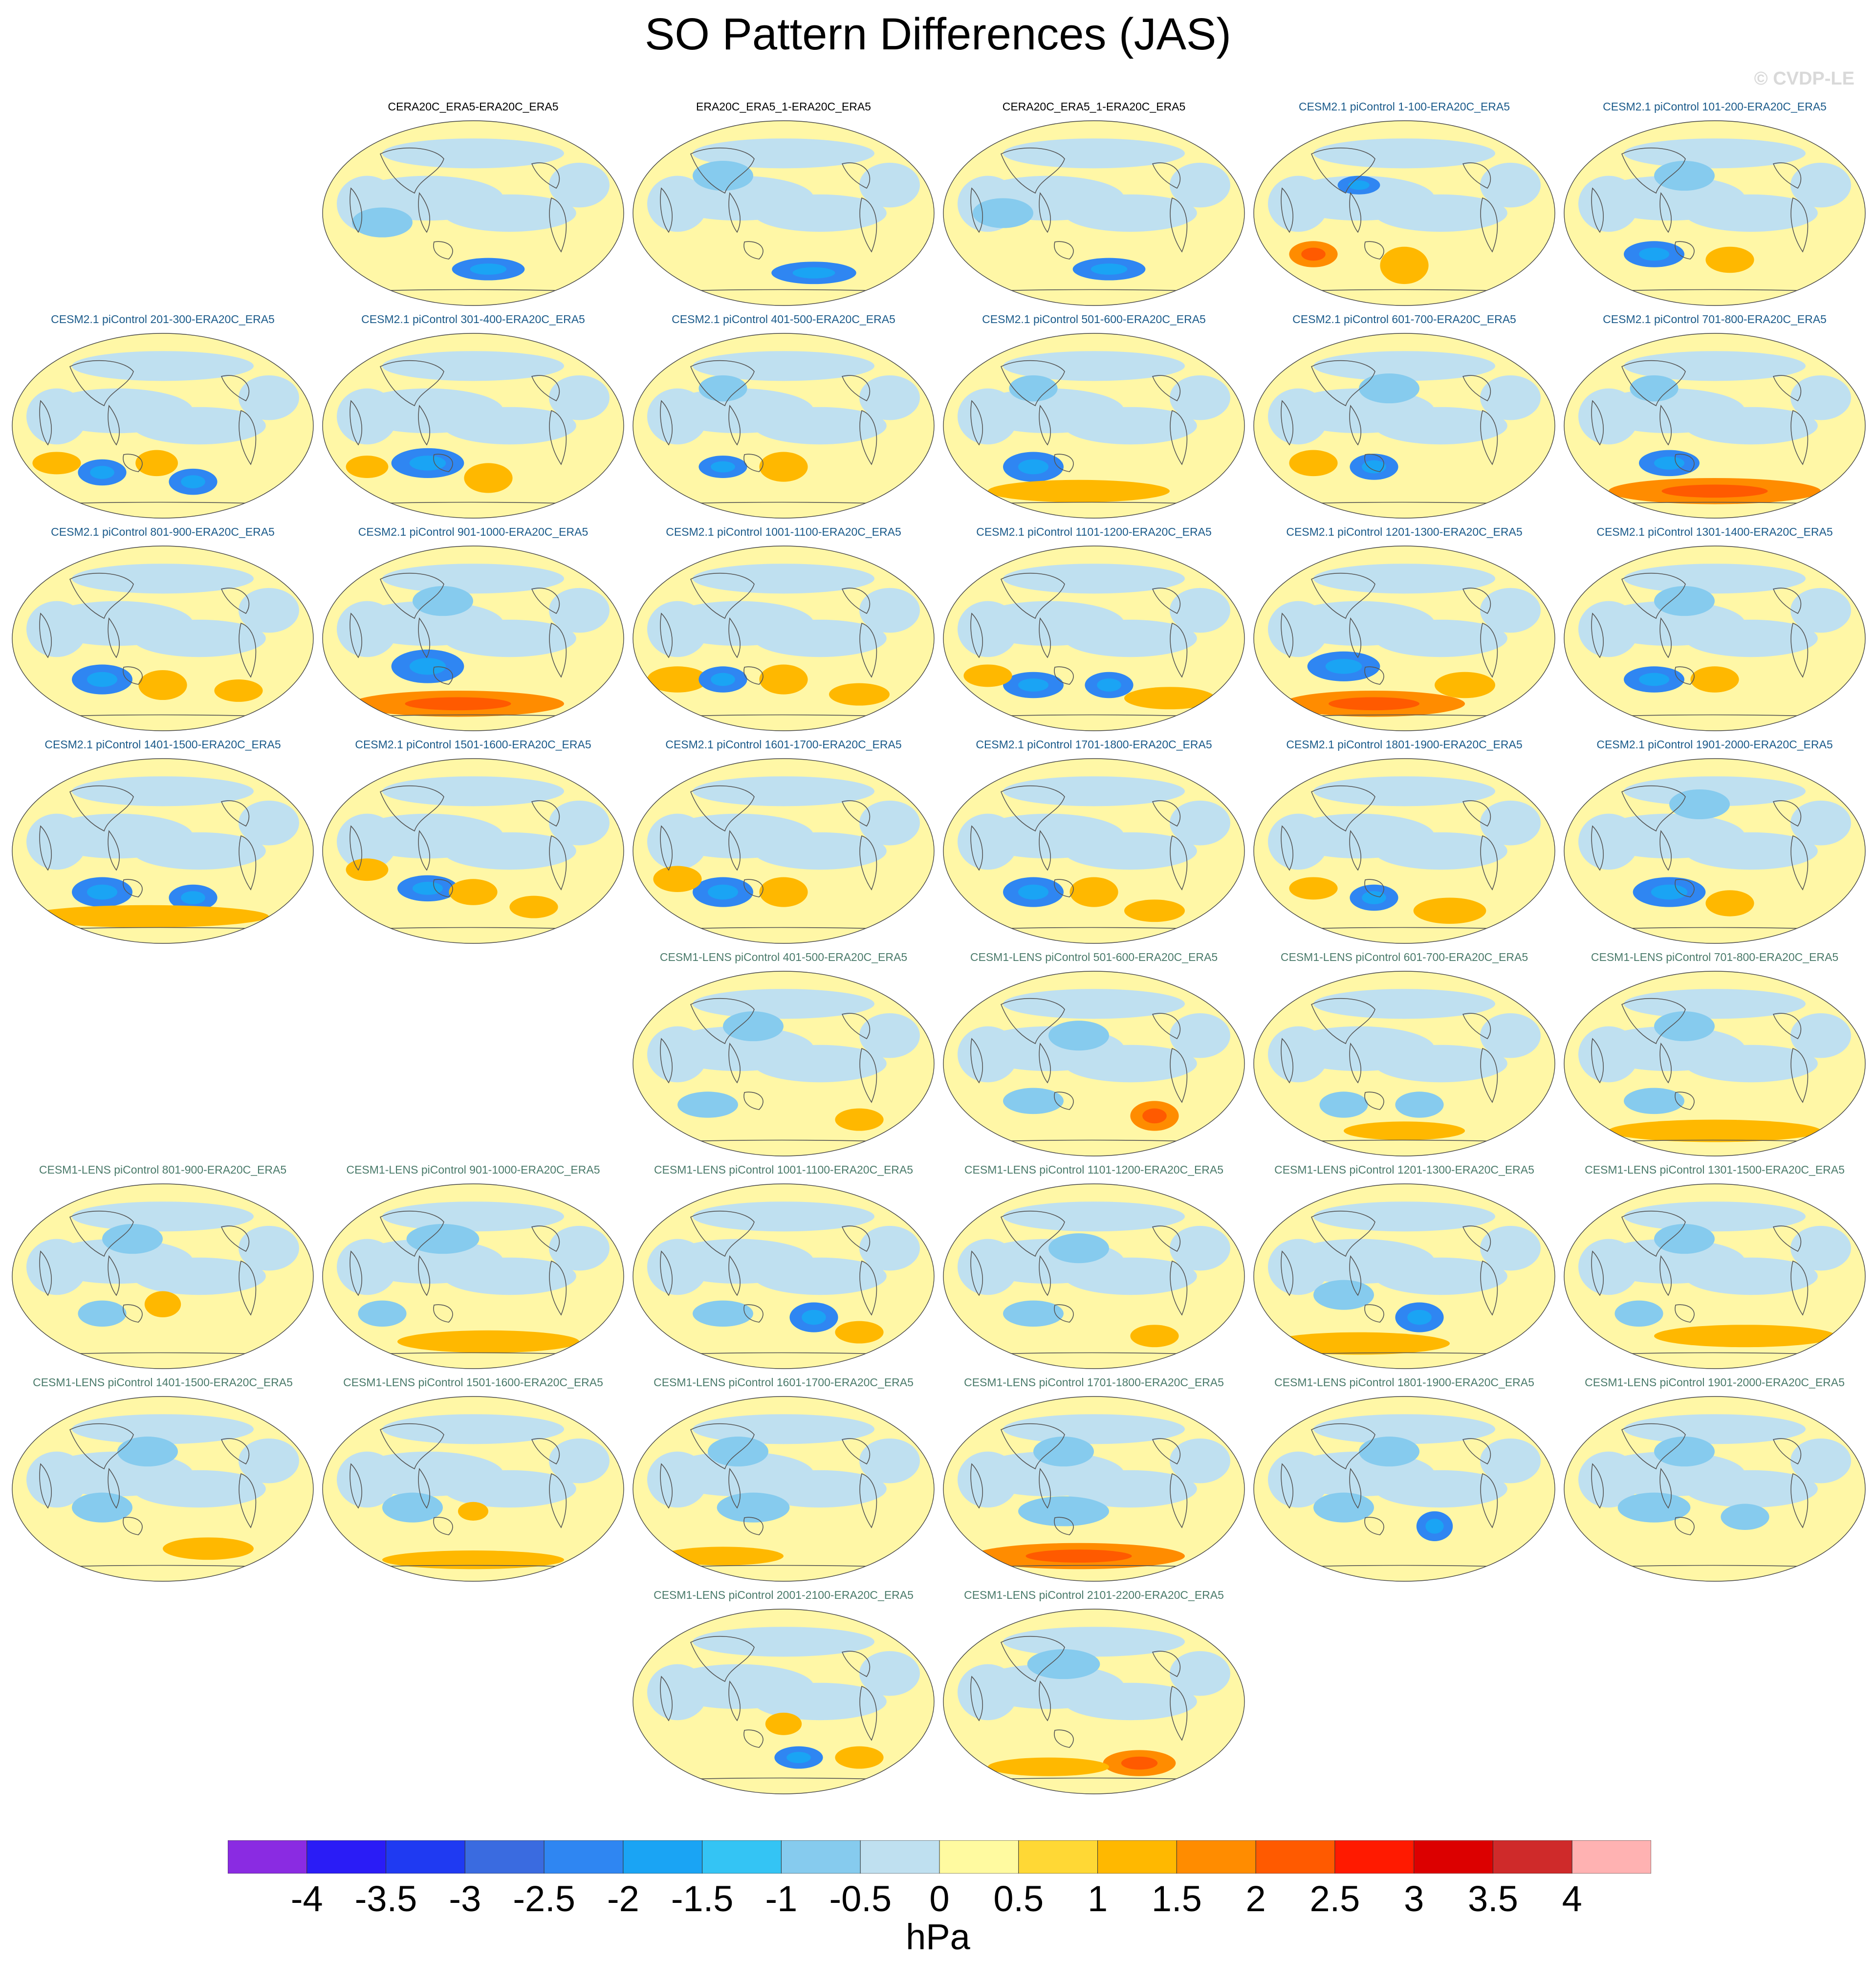 This screenshot has width=1876, height=1963. Describe the element at coordinates (162, 744) in the screenshot. I see `panel-title: CESM2.1 piControl 1401-1500-ERA20C_ERA5` at that location.